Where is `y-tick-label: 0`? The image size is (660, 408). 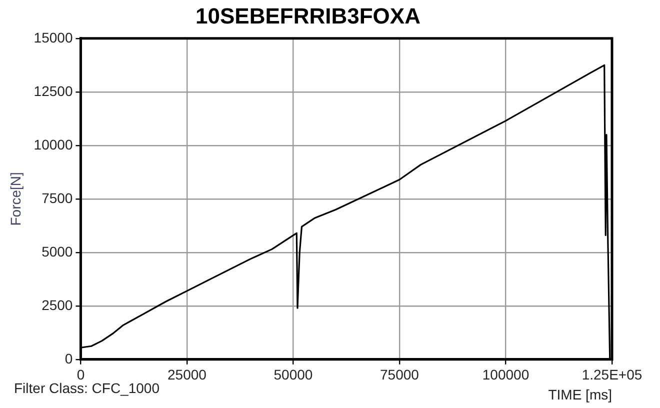 y-tick-label: 0 is located at coordinates (68, 358).